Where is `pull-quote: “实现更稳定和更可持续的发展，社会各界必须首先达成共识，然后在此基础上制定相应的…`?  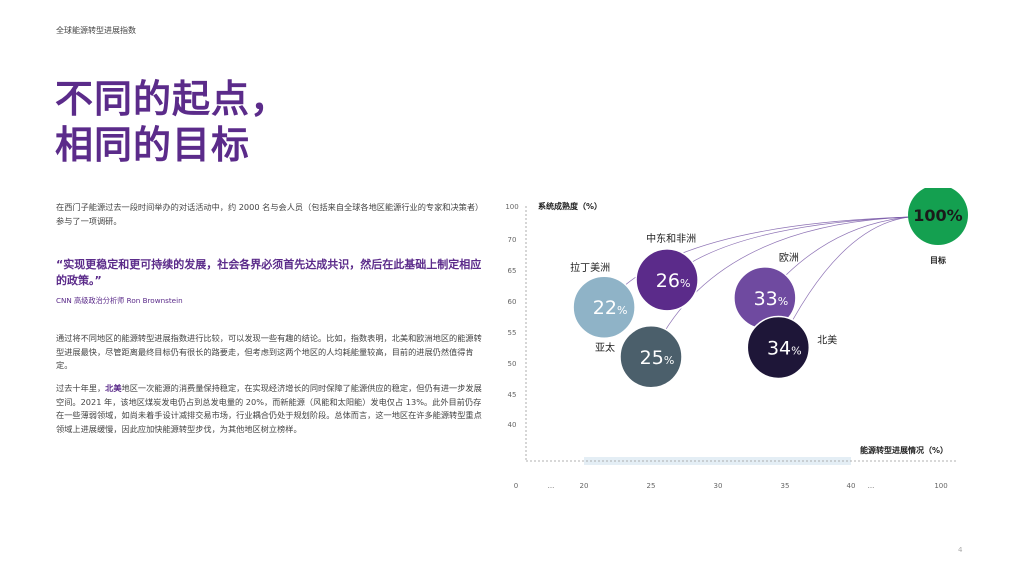
pull-quote: “实现更稳定和更可持续的发展，社会各界必须首先达成共识，然后在此基础上制定相应的… is located at coordinates (269, 272).